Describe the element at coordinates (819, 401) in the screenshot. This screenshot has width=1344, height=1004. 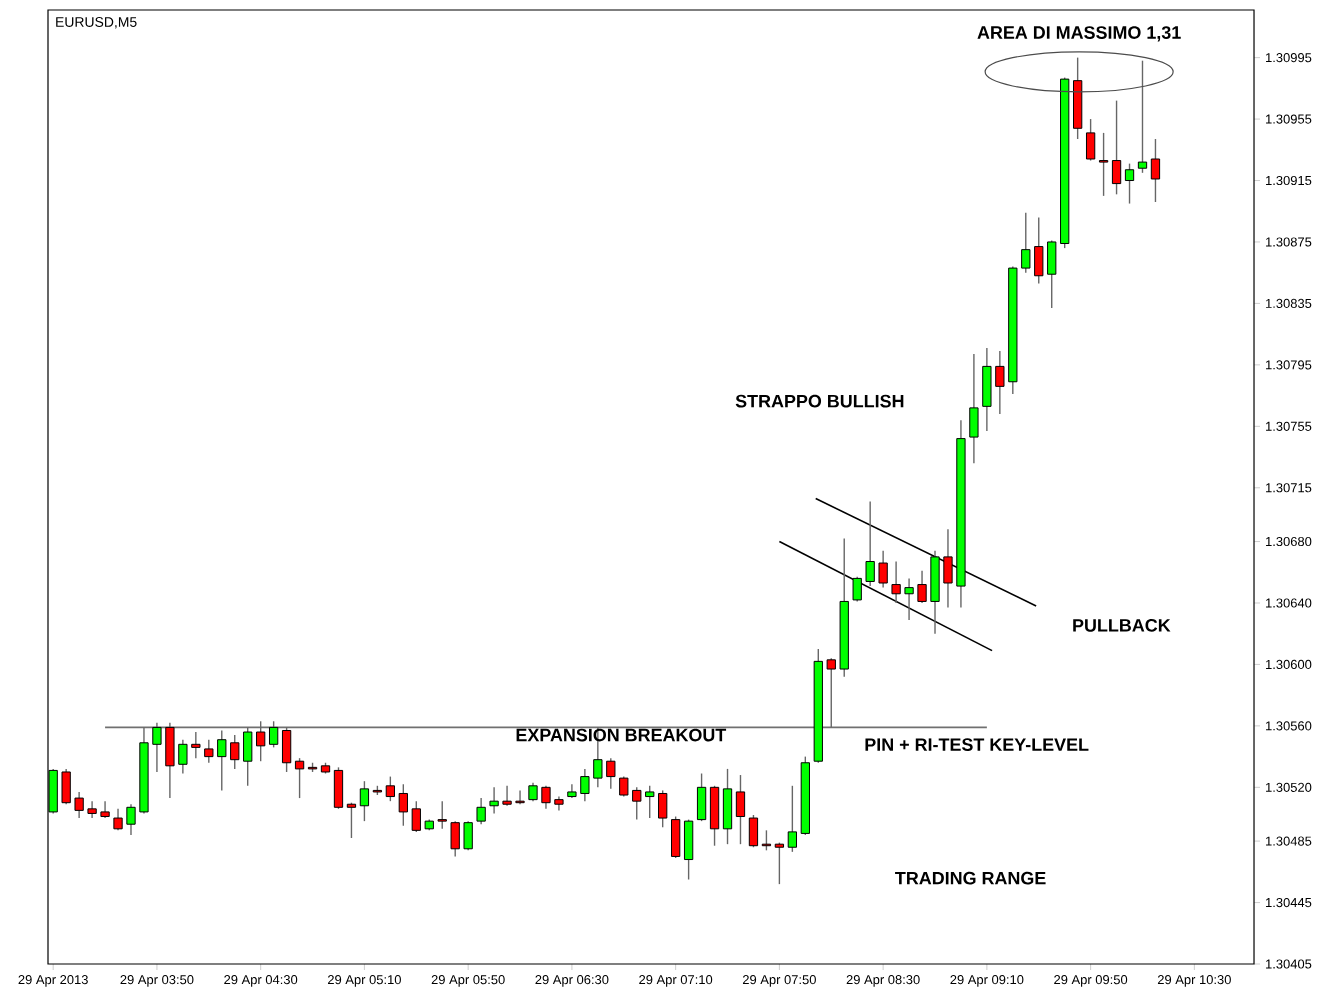
I see `annotation: STRAPPO BULLISH` at that location.